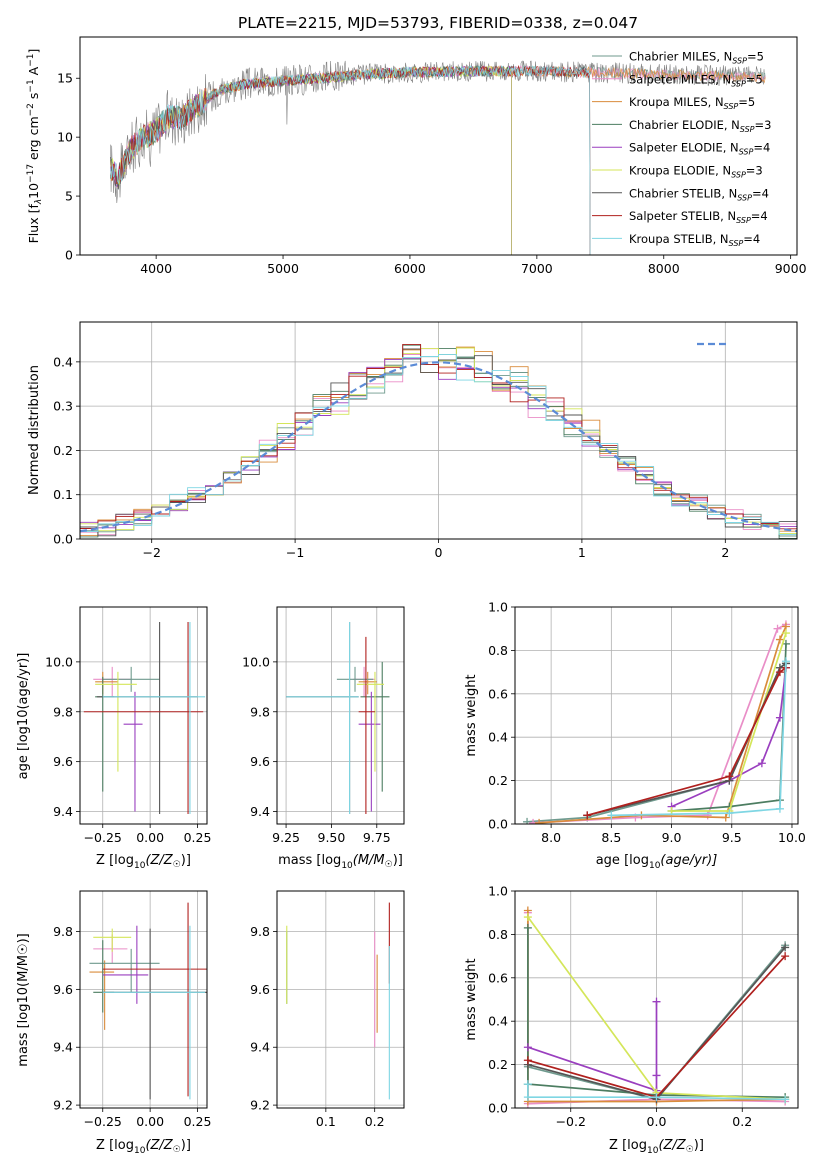 This screenshot has width=819, height=1170. Describe the element at coordinates (688, 860) in the screenshot. I see `x-label-part: (age/yr)]` at that location.